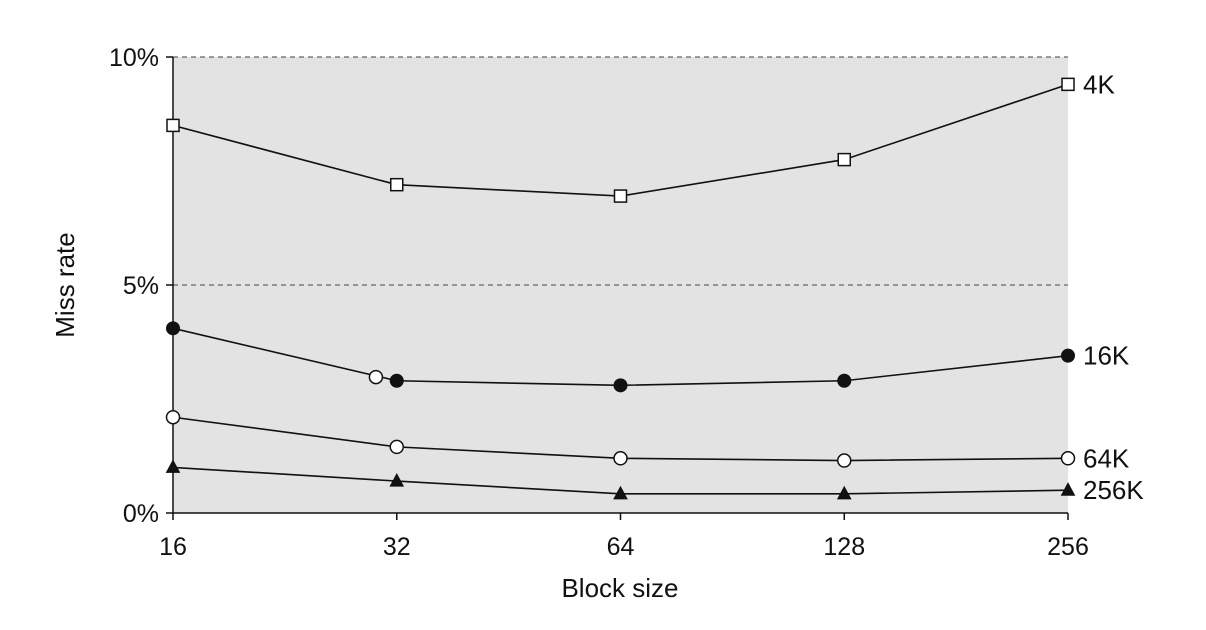  I want to click on series-label: 256K, so click(1113, 490).